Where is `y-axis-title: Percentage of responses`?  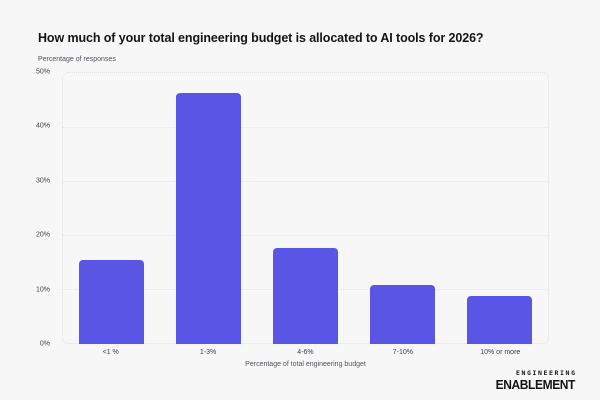 y-axis-title: Percentage of responses is located at coordinates (77, 59).